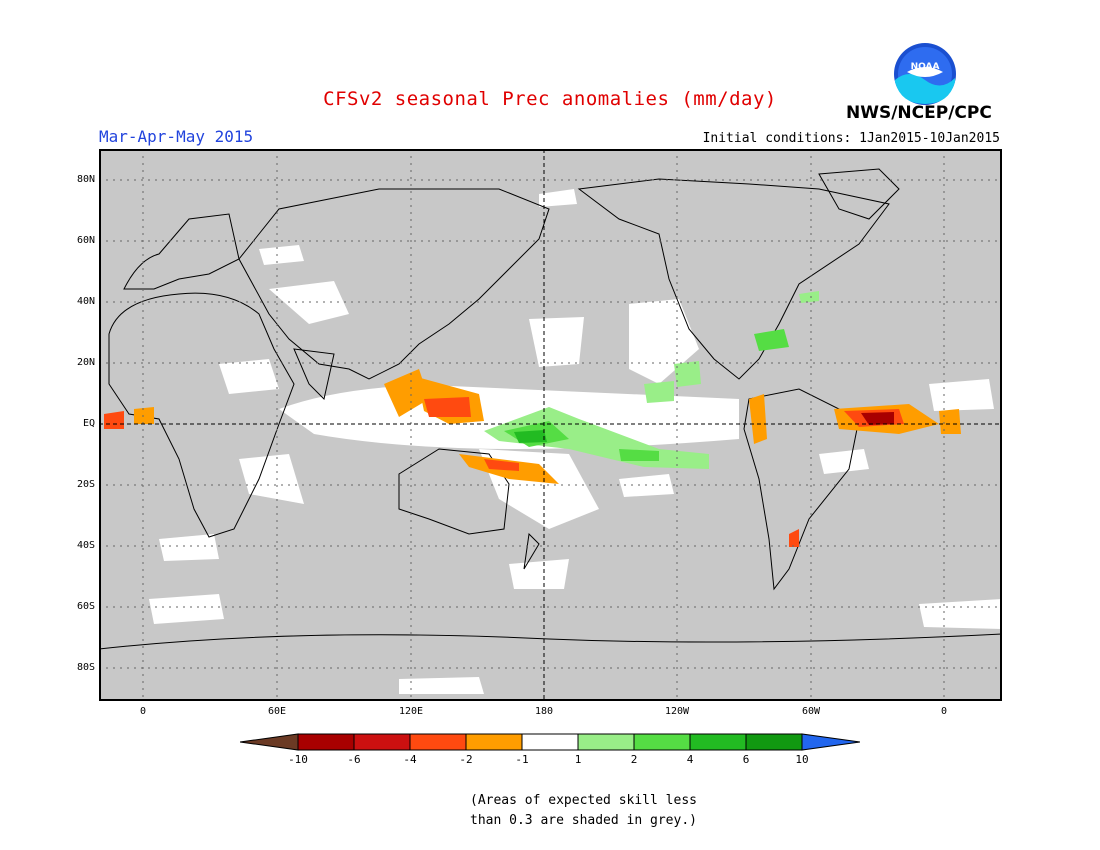 The image size is (1100, 850). Describe the element at coordinates (85, 240) in the screenshot. I see `lat-label-60n: 60N` at that location.